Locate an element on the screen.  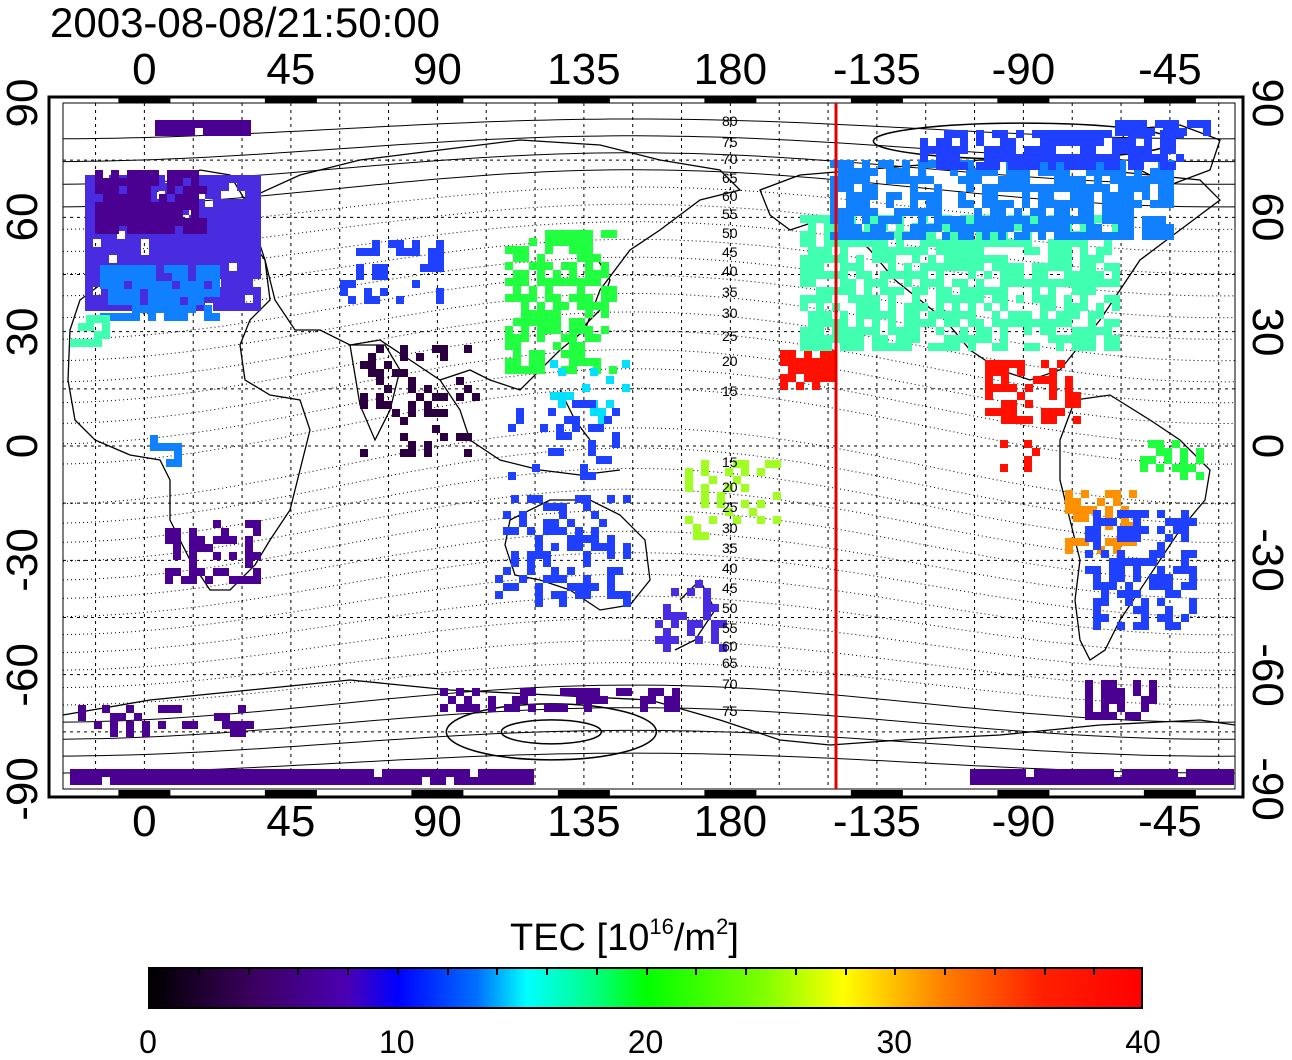
contour-label: 75 is located at coordinates (730, 711).